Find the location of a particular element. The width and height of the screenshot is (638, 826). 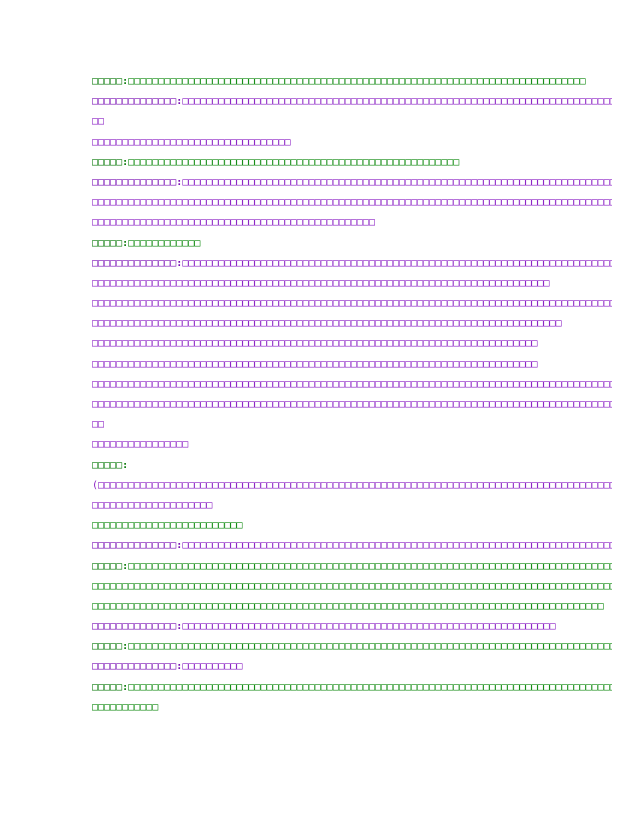

line-text: □□□□□□□□□□□□□□□□□□□□□□□□□□□□□□□□□ is located at coordinates (191, 142).